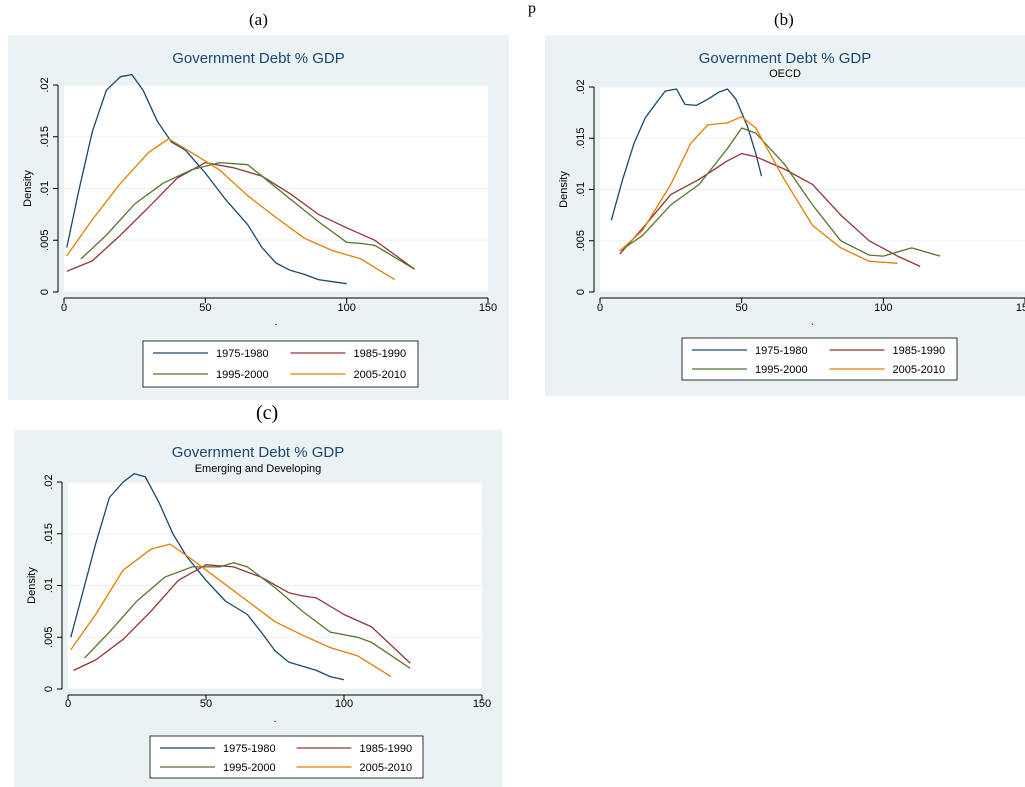 This screenshot has height=787, width=1025. What do you see at coordinates (258, 19) in the screenshot?
I see `panel-label-a: (a)` at bounding box center [258, 19].